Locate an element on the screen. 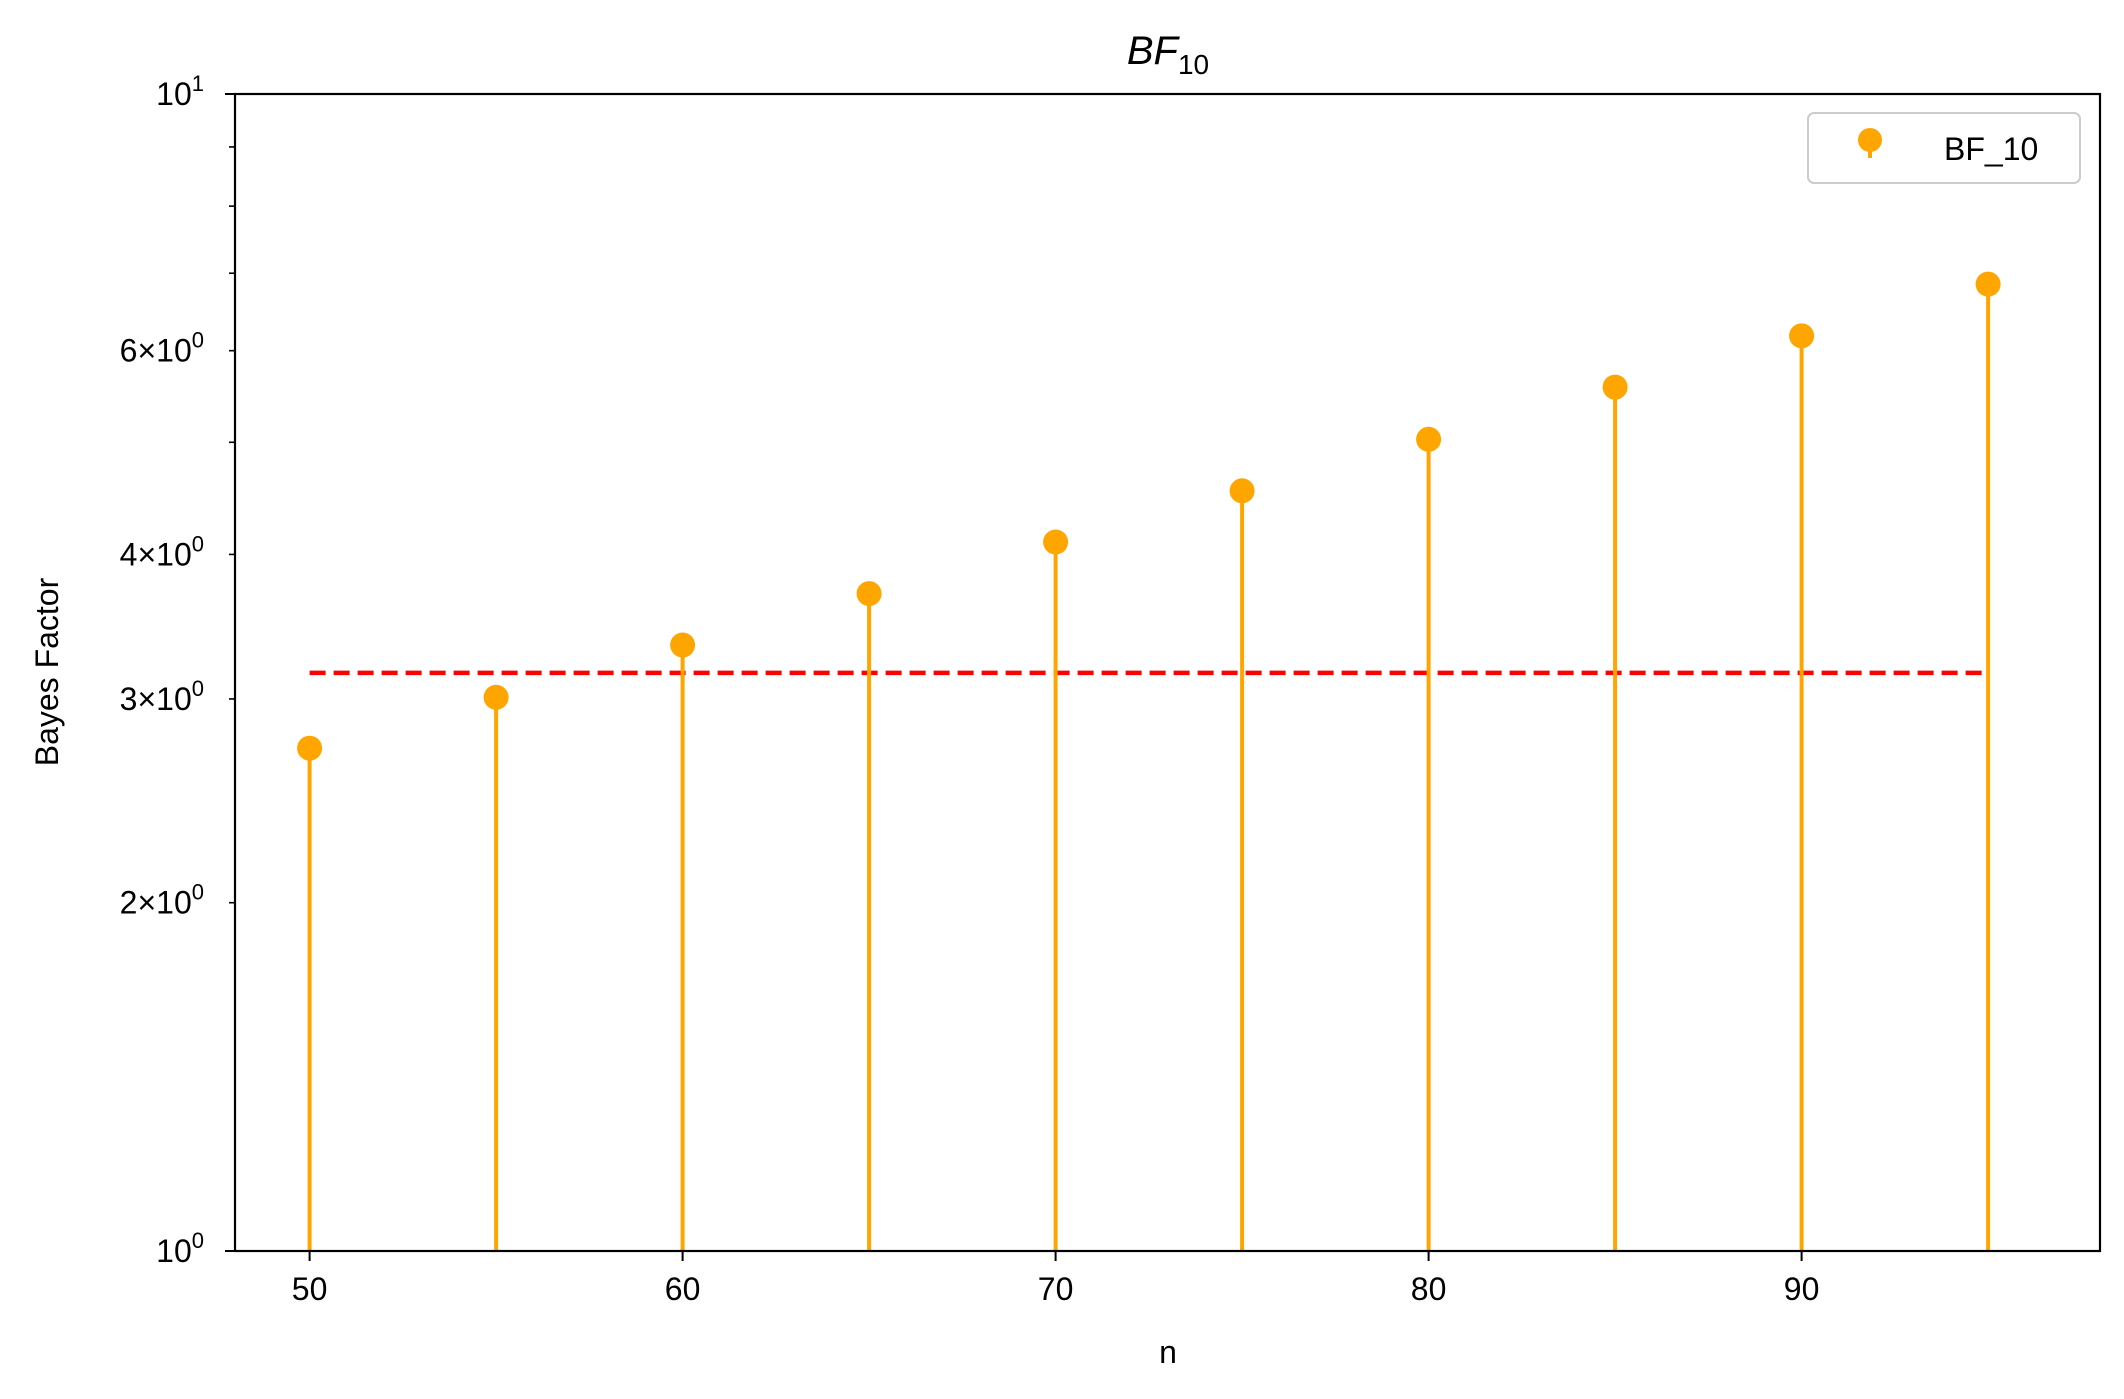 Image resolution: width=2124 pixels, height=1399 pixels. y-minor-tick-label: 2×100 is located at coordinates (162, 900).